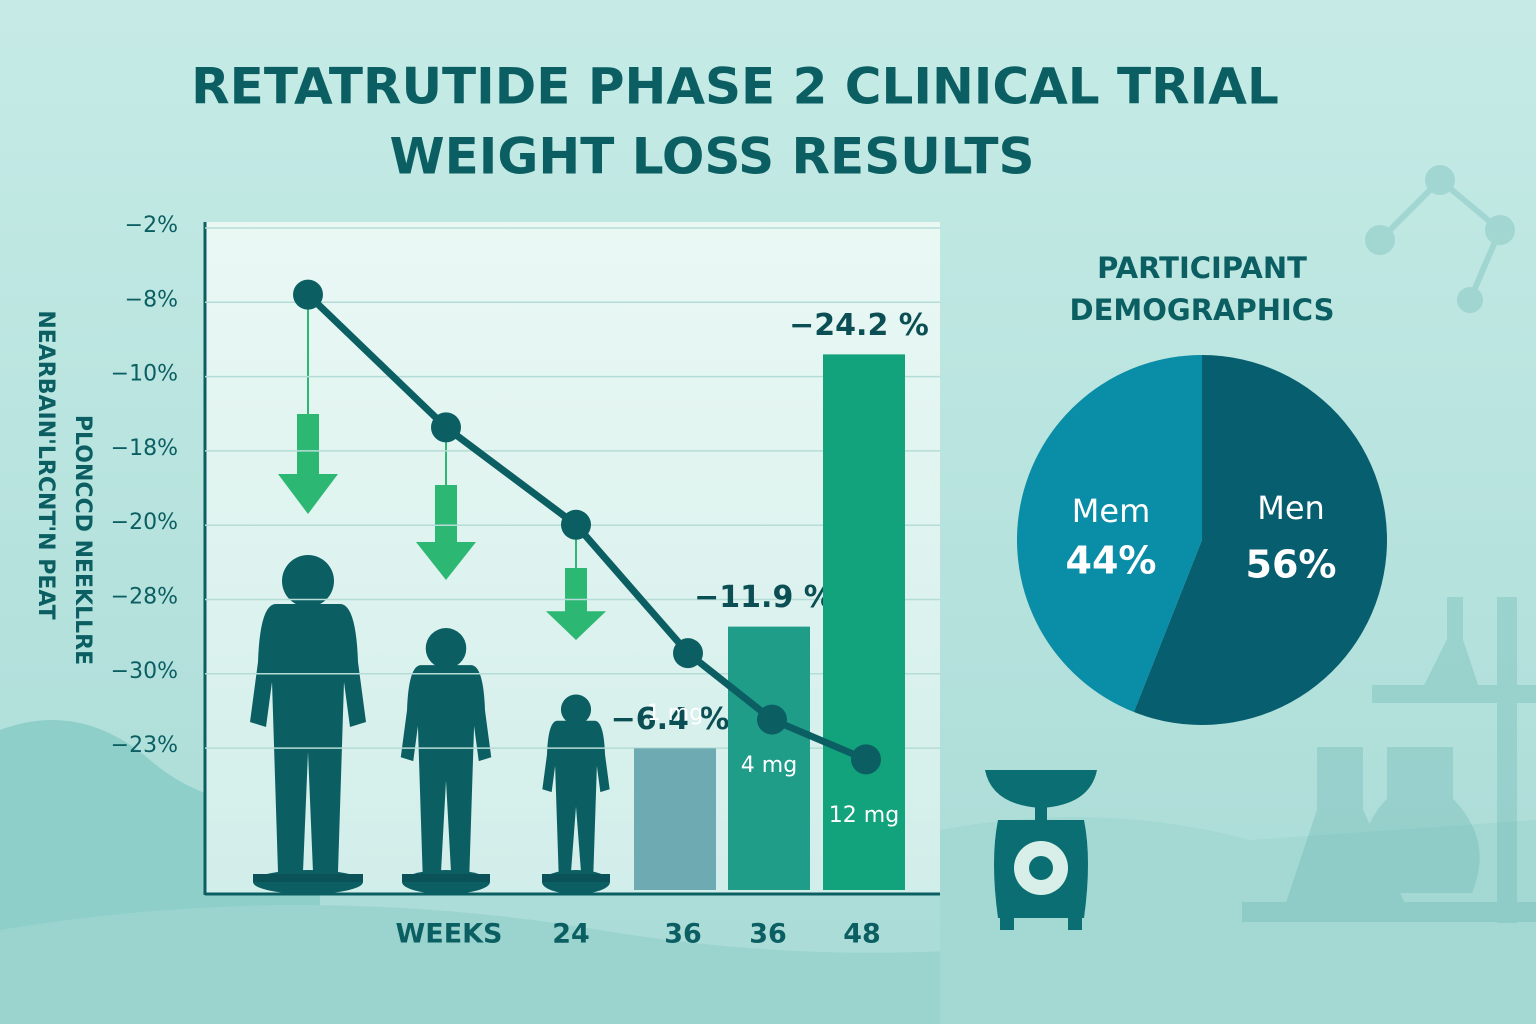  Describe the element at coordinates (1202, 268) in the screenshot. I see `pie-title: PARTICIPANT` at that location.